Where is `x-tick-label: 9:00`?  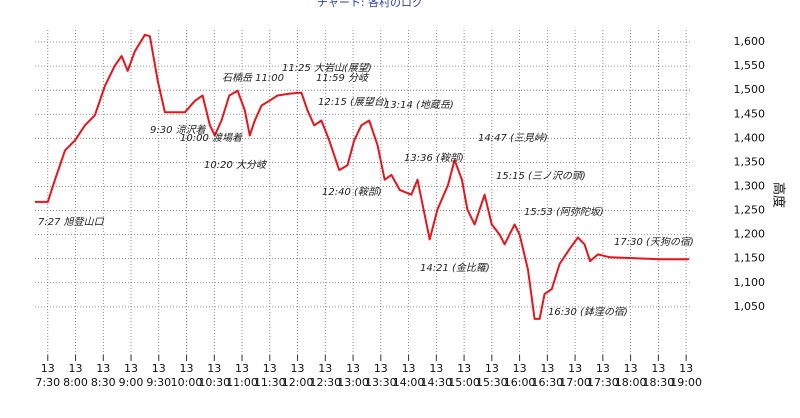
x-tick-label: 9:00 is located at coordinates (131, 382).